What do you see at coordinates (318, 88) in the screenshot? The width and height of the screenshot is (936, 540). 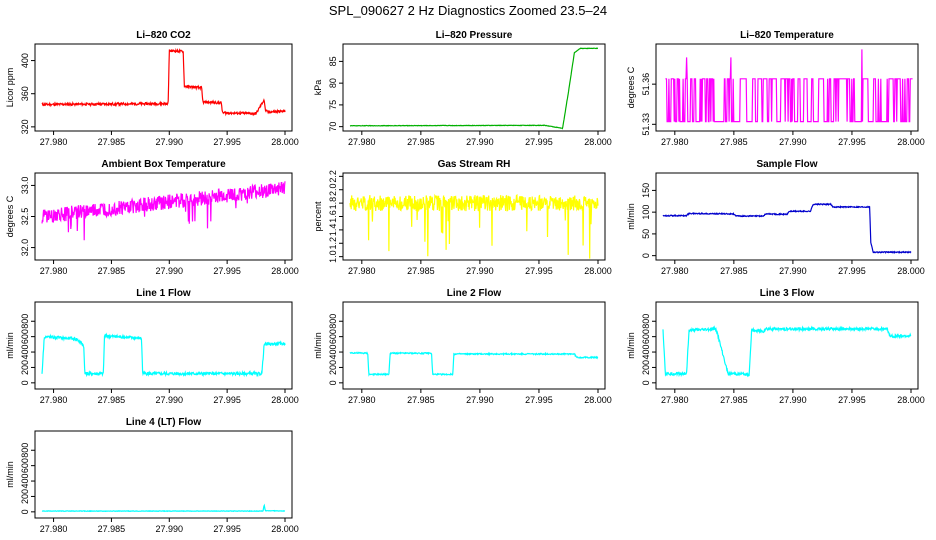 I see `y-axis-label: kPa` at bounding box center [318, 88].